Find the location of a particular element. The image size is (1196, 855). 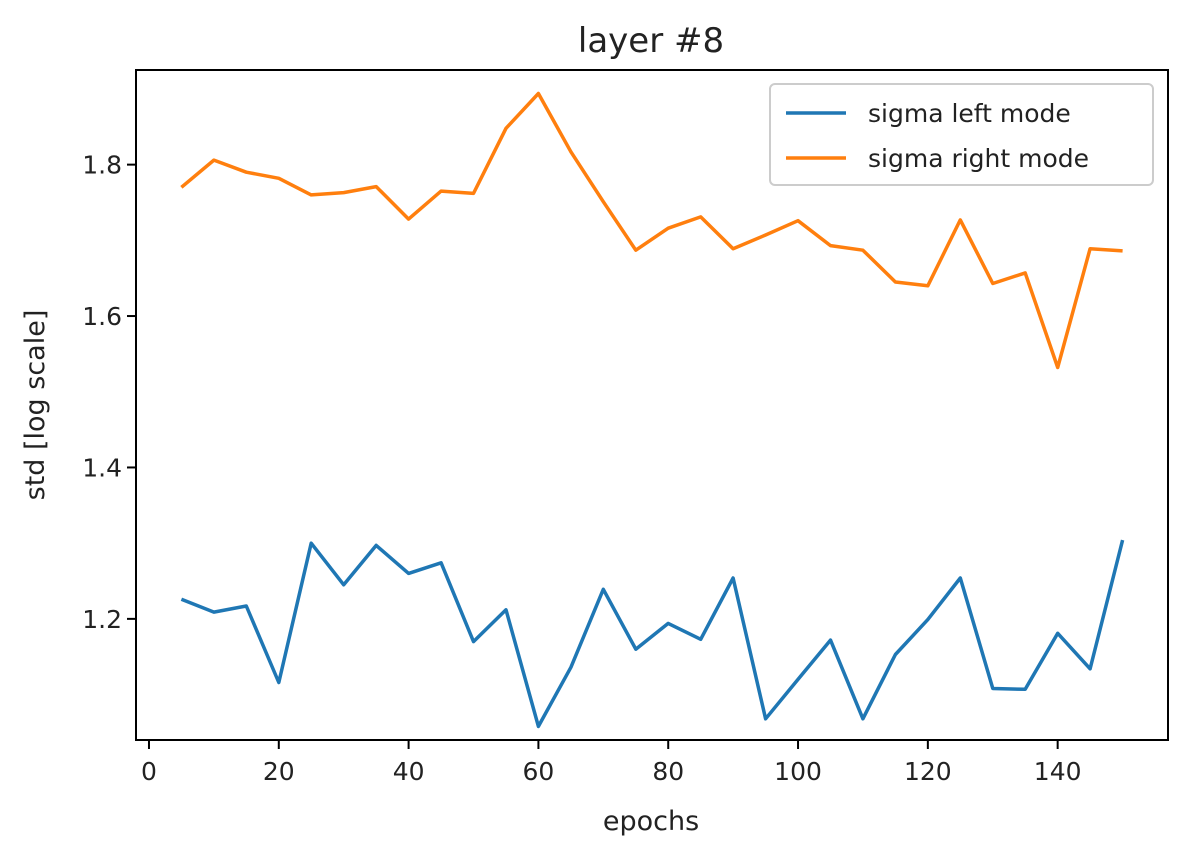

legend-box is located at coordinates (961, 134).